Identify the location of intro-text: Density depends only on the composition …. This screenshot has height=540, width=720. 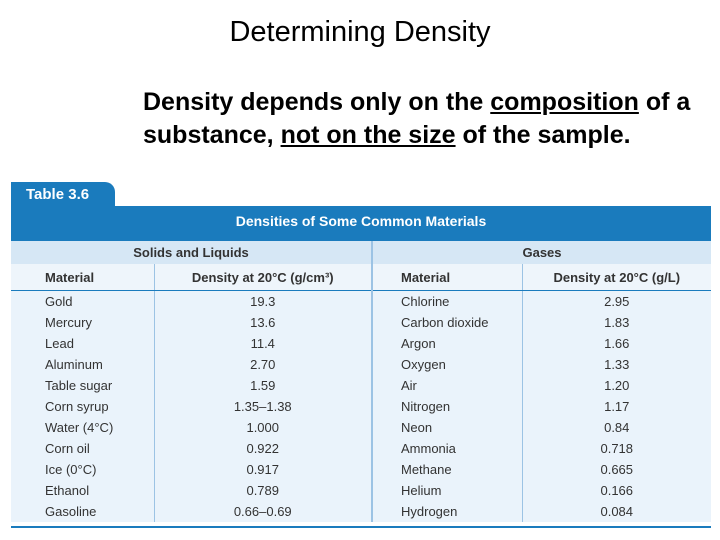
(423, 119).